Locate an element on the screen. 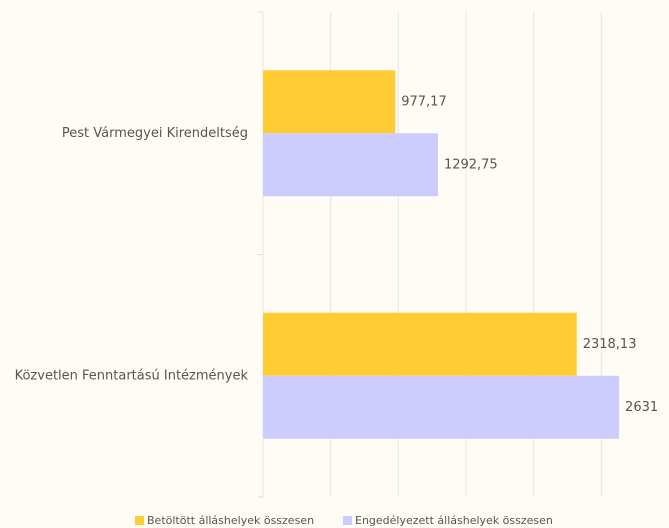  value-label: 2631 is located at coordinates (641, 407).